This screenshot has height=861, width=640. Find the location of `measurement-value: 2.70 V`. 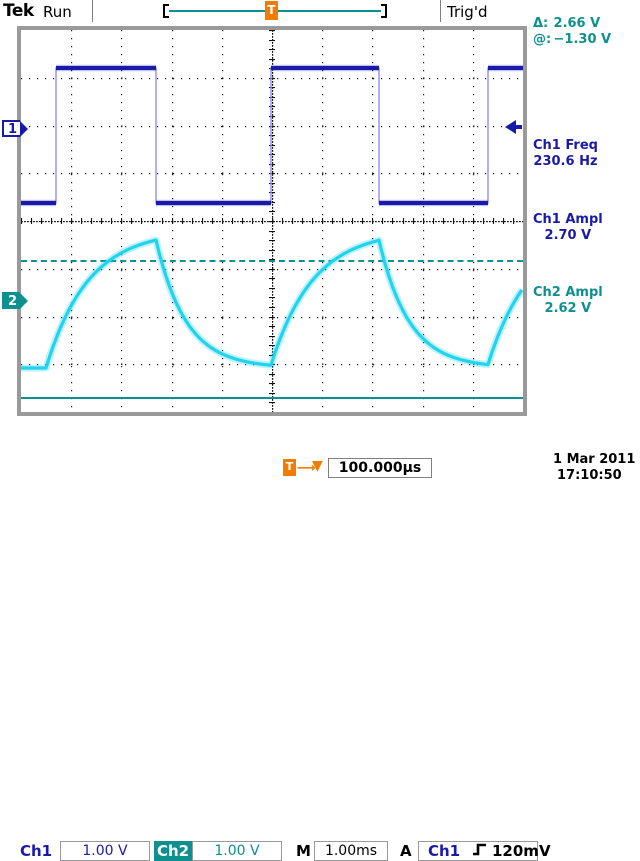

measurement-value: 2.70 V is located at coordinates (568, 235).